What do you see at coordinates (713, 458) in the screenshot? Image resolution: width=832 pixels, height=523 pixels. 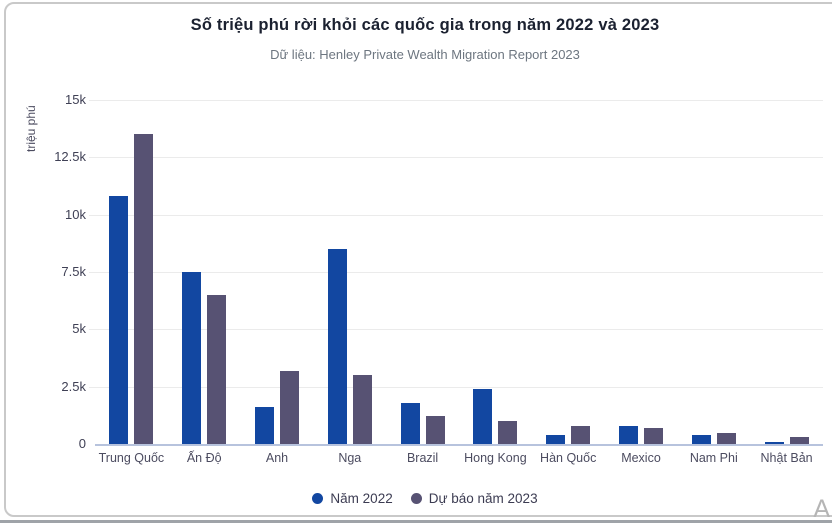 I see `x-label-Nam Phi: Nam Phi` at bounding box center [713, 458].